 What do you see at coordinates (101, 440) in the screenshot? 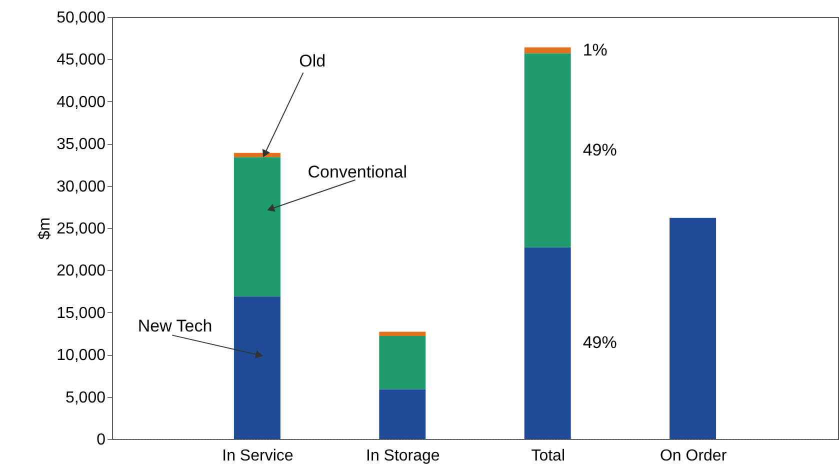
I see `y-tick-label: 0` at bounding box center [101, 440].